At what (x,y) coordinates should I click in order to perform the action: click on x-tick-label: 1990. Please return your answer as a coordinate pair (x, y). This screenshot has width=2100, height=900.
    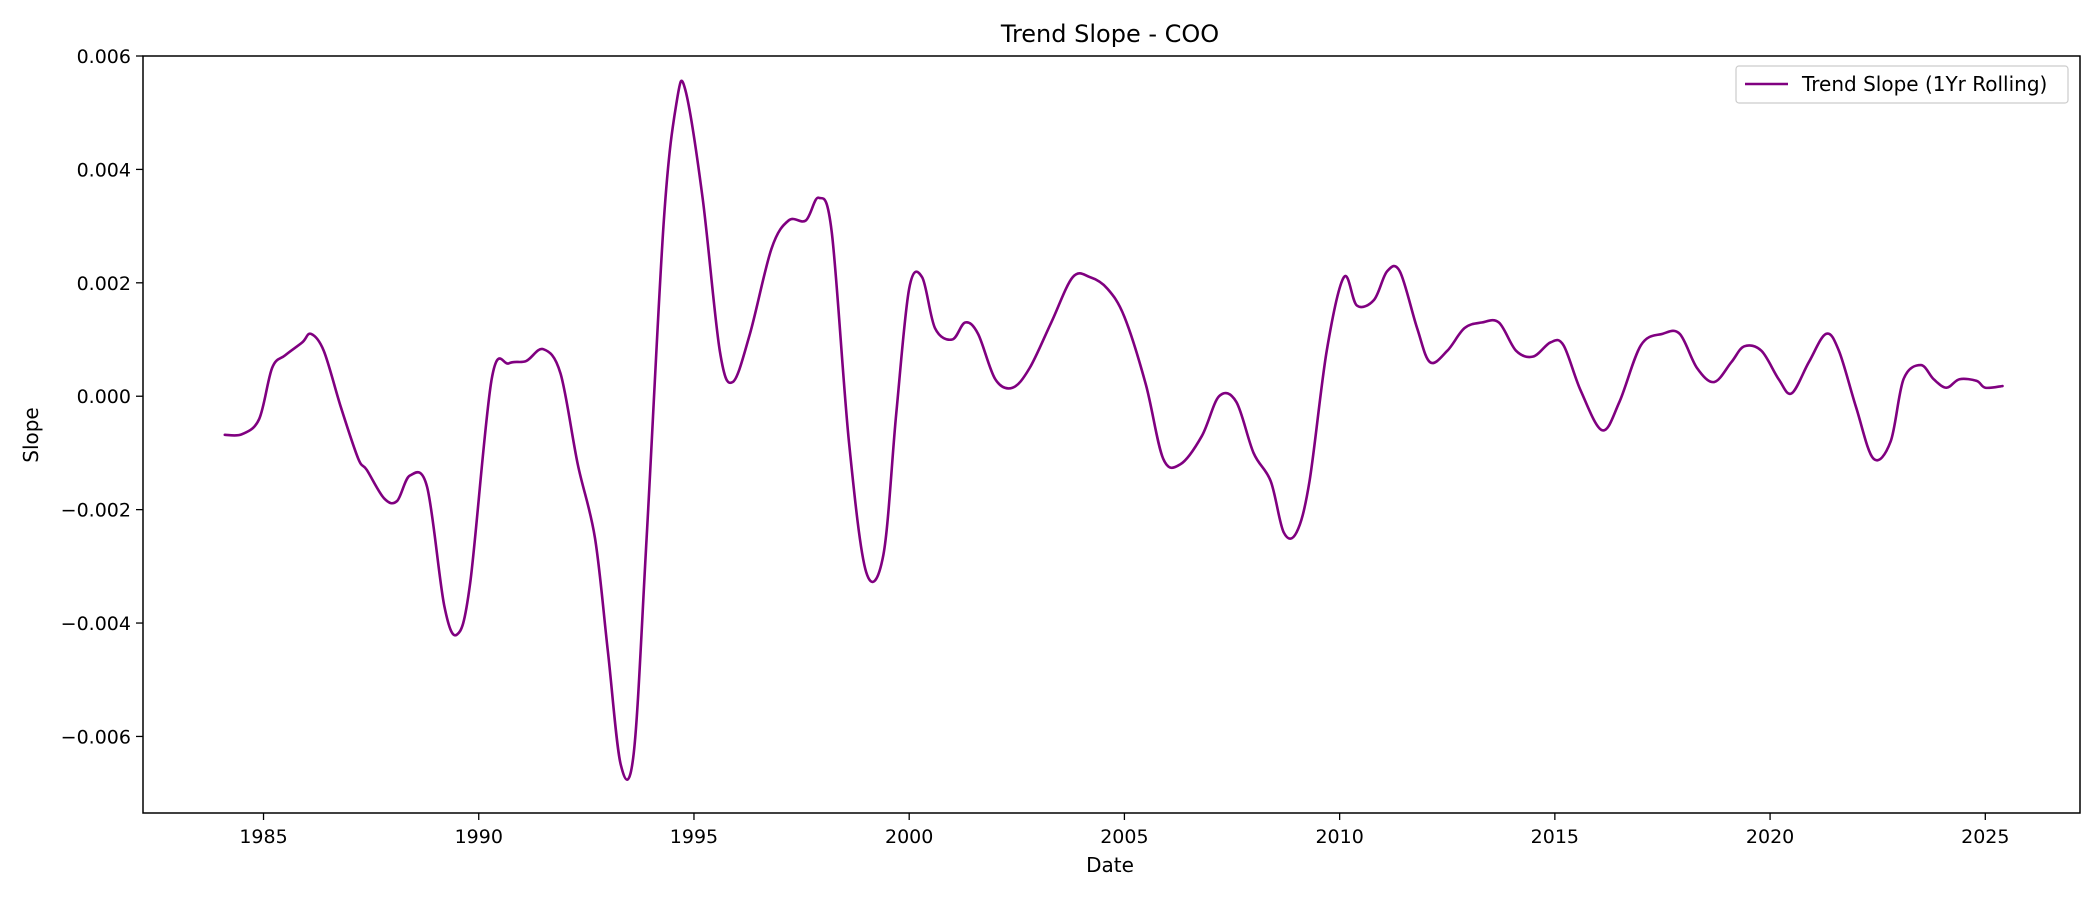
    Looking at the image, I should click on (479, 837).